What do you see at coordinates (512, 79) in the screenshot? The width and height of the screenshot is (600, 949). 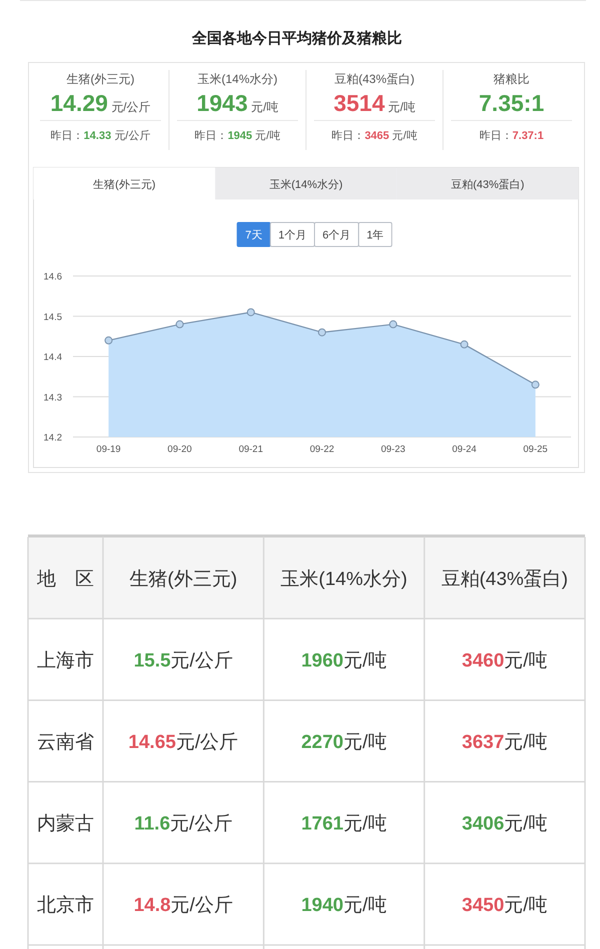 I see `card-label: 猪粮比` at bounding box center [512, 79].